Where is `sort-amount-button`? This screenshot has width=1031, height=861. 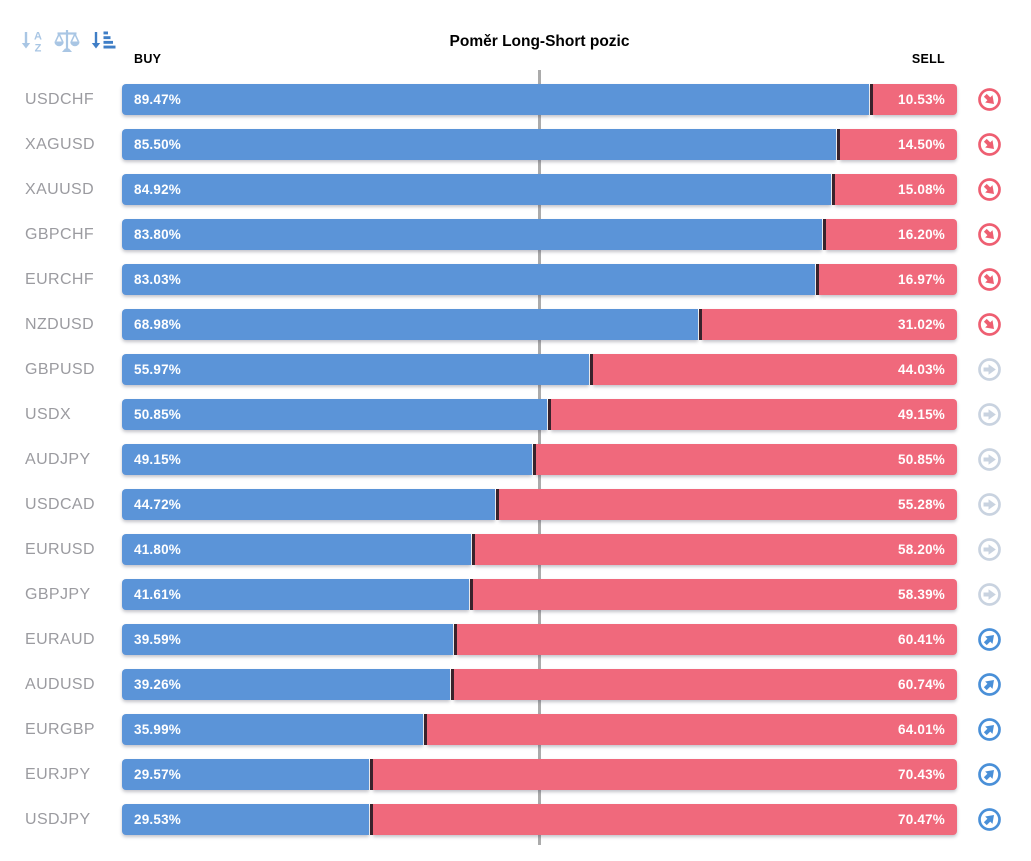 sort-amount-button is located at coordinates (102, 41).